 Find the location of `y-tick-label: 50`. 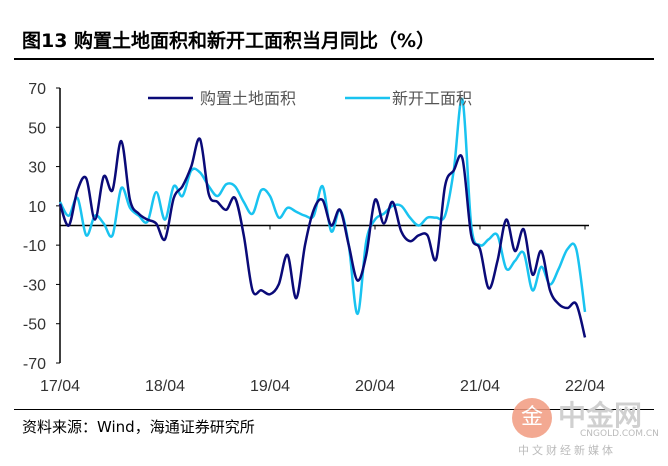

y-tick-label: 50 is located at coordinates (37, 128).